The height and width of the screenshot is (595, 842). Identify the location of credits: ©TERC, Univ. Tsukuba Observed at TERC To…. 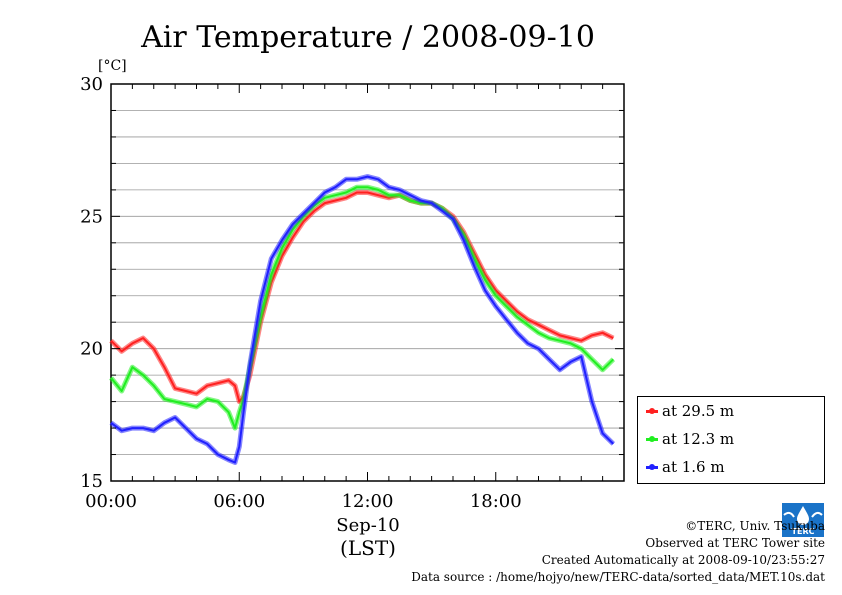
(618, 552).